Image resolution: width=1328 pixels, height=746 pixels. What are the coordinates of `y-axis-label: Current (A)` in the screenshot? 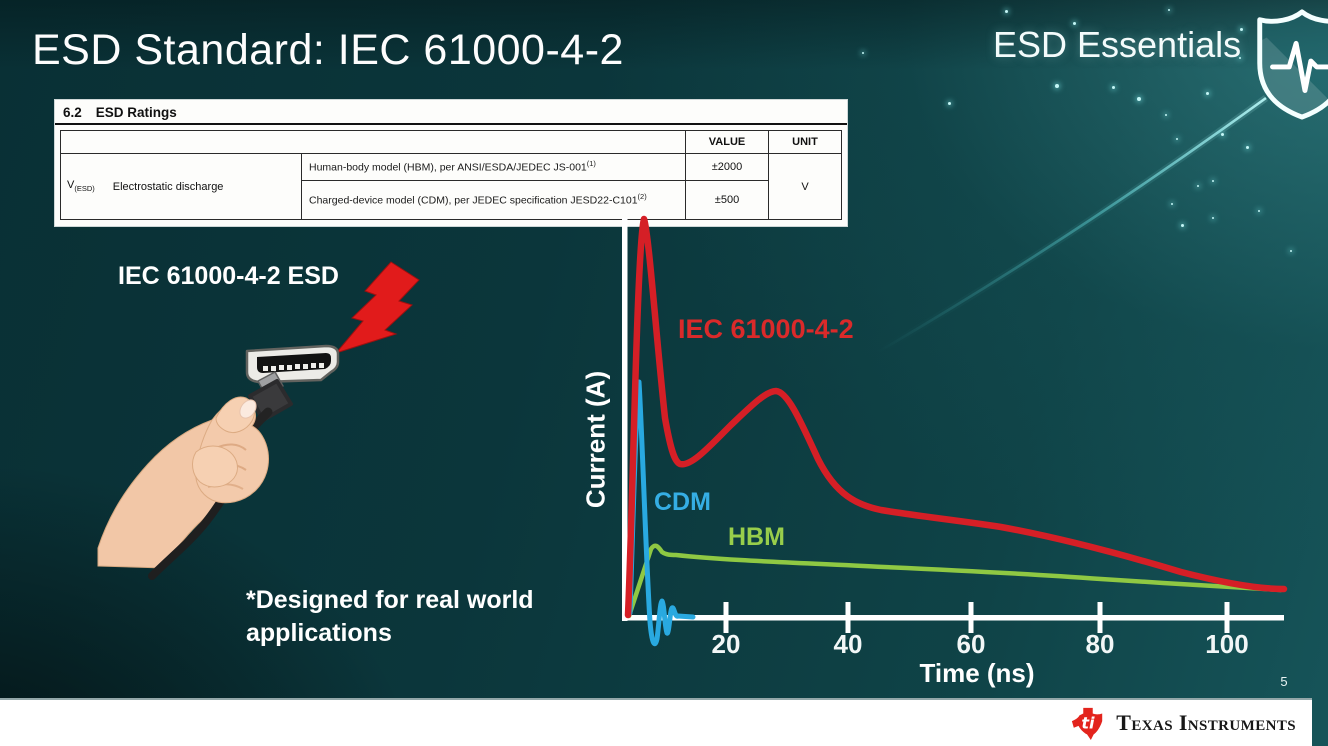 It's located at (595, 439).